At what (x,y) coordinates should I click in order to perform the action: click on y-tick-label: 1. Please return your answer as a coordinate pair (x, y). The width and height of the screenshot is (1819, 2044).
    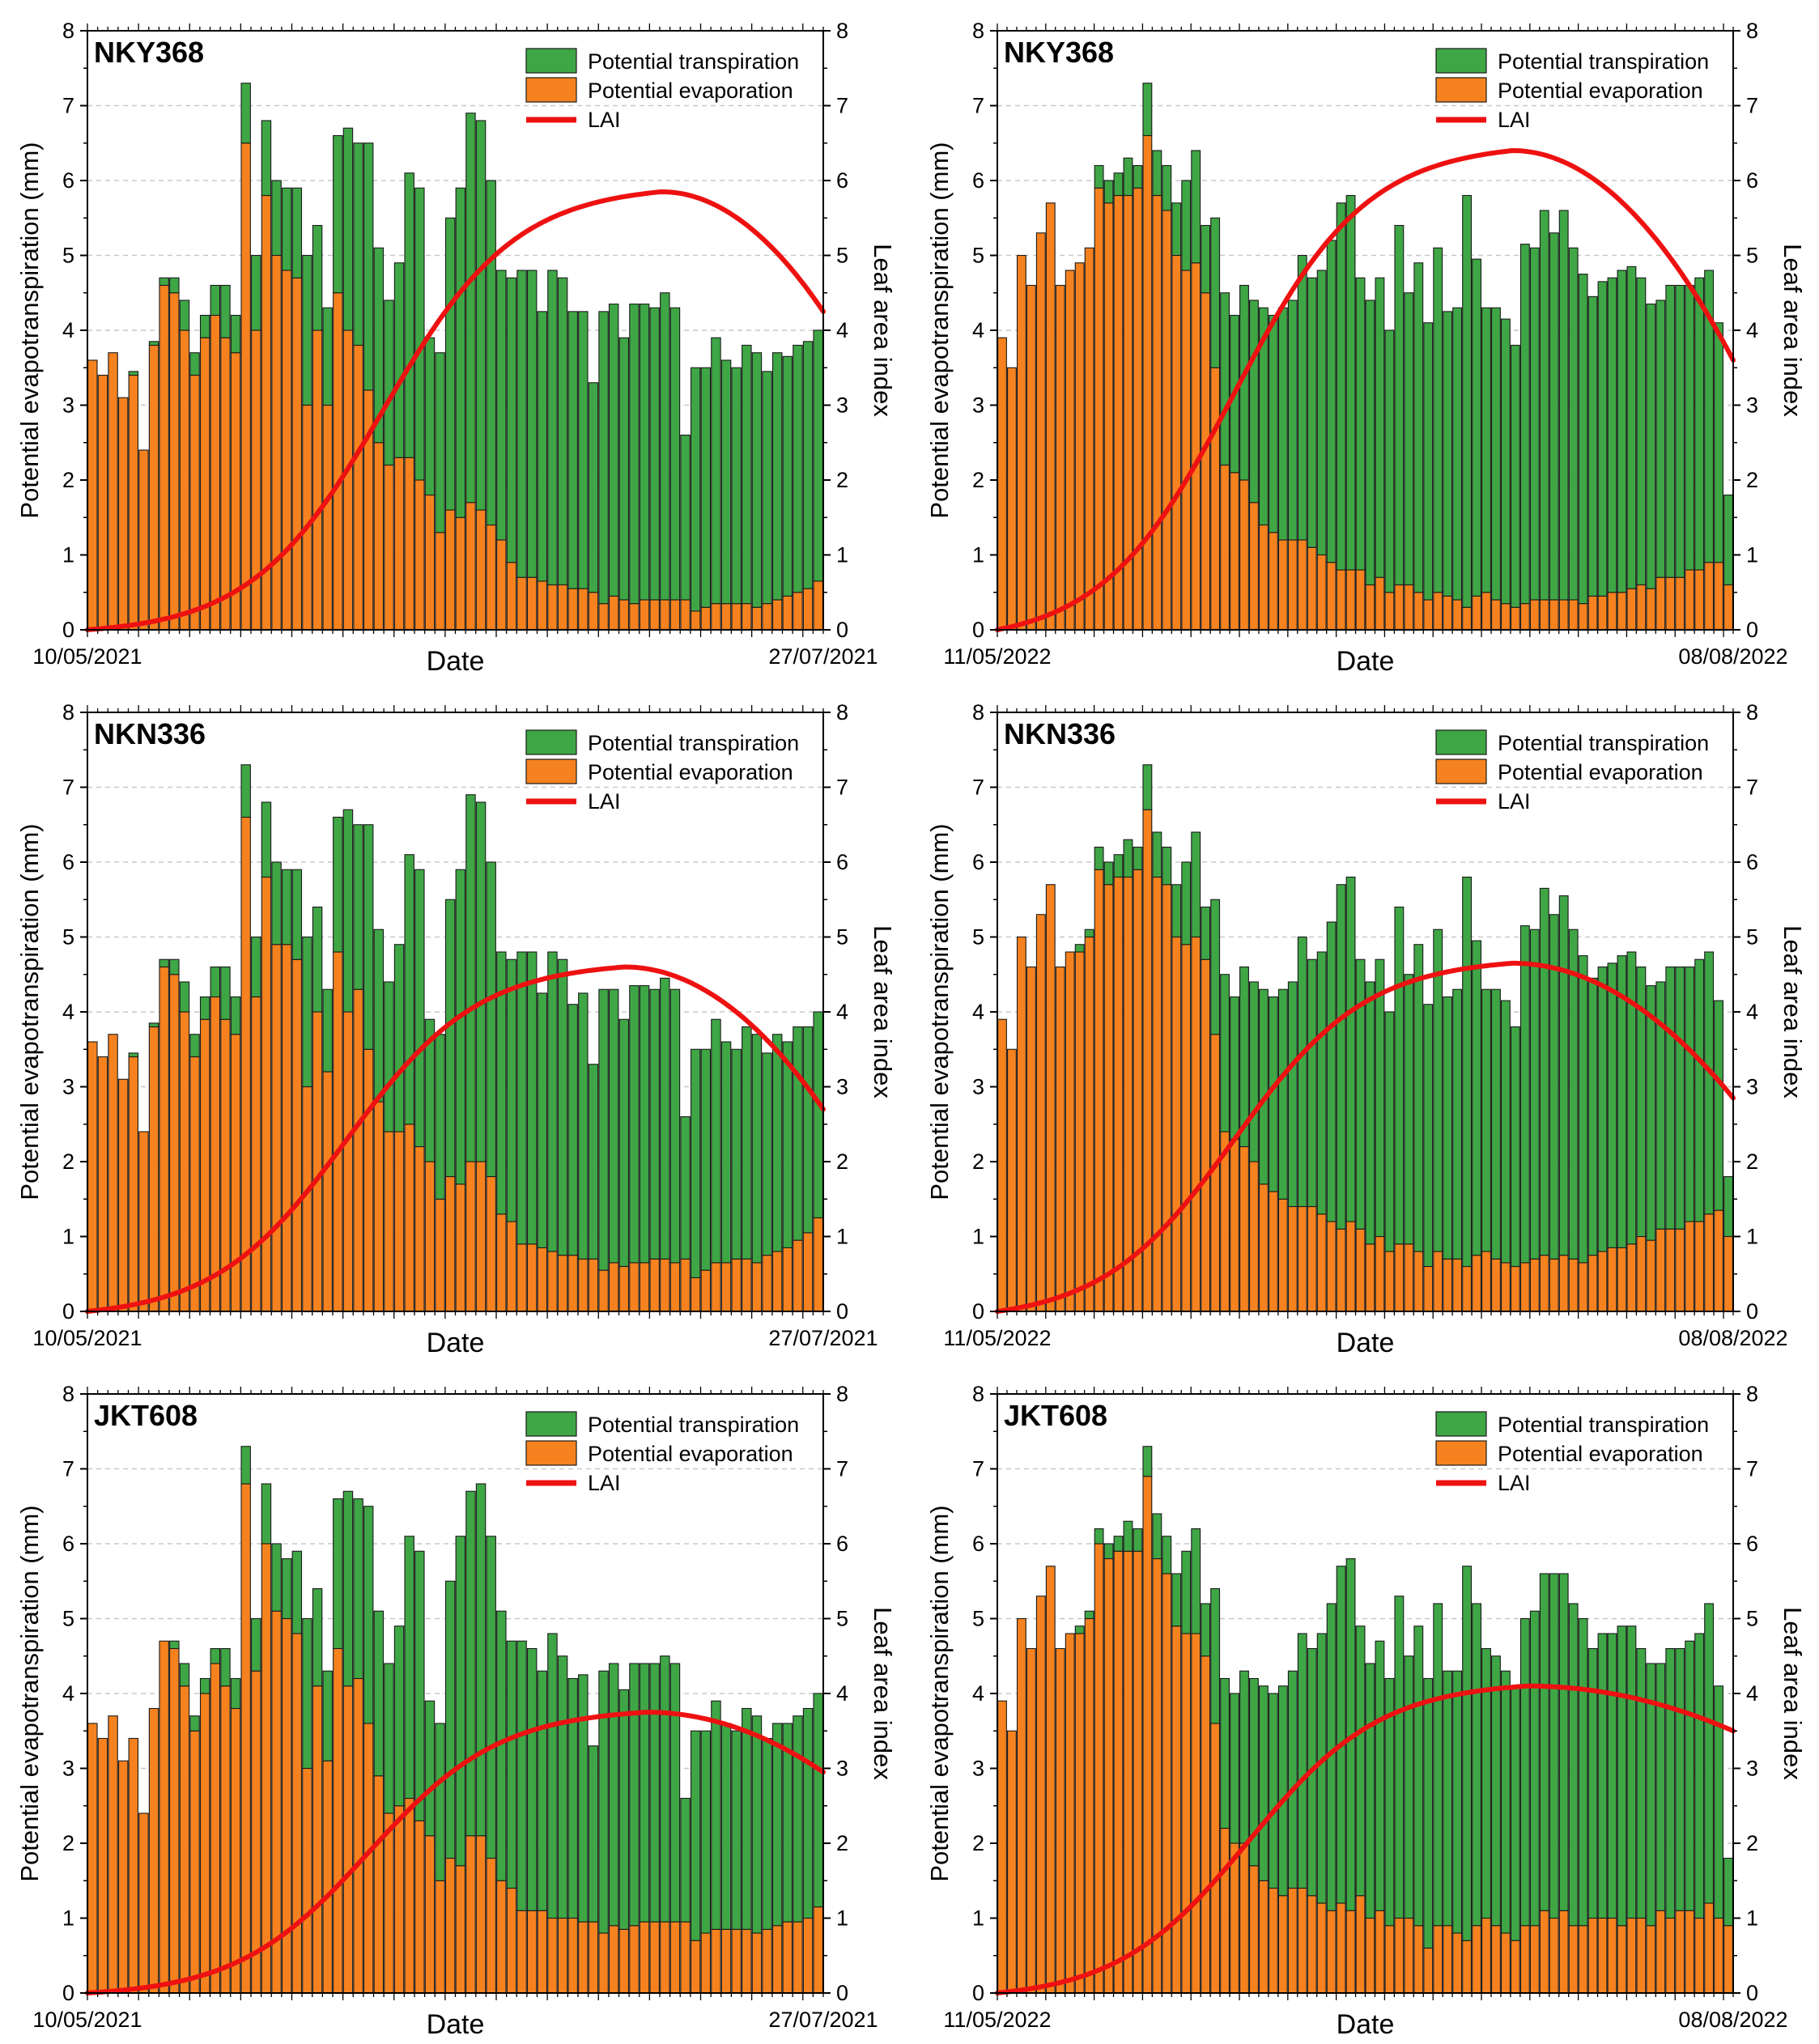
    Looking at the image, I should click on (68, 1237).